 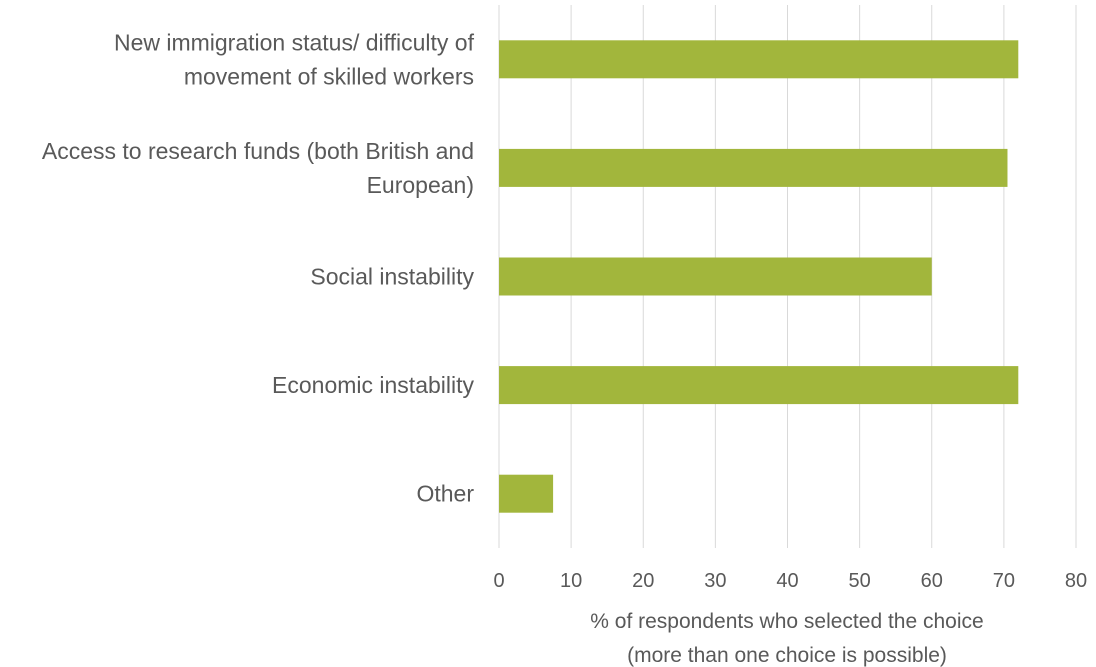 What do you see at coordinates (498, 581) in the screenshot?
I see `x-tick-label-0: 0` at bounding box center [498, 581].